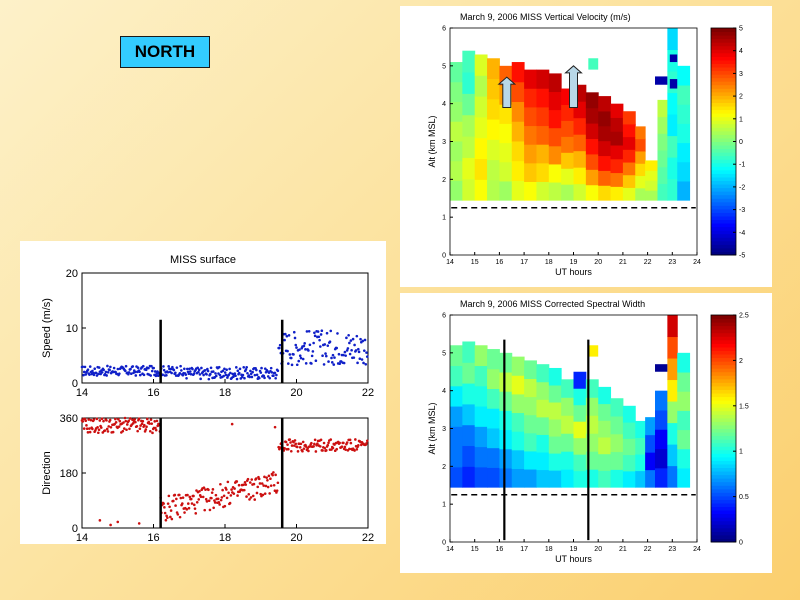 Image resolution: width=800 pixels, height=600 pixels. What do you see at coordinates (225, 538) in the screenshot?
I see `x-tick-label: 18` at bounding box center [225, 538].